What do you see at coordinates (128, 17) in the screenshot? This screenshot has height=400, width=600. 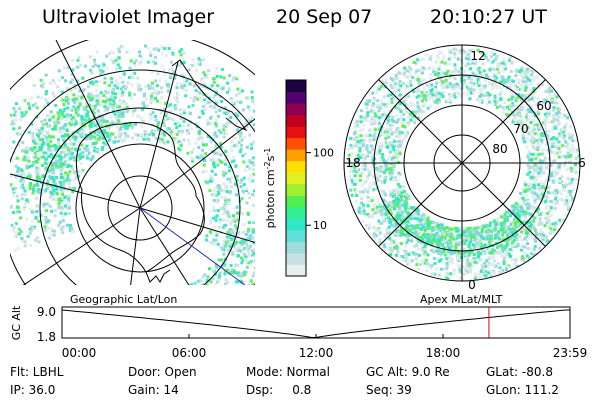 I see `instrument-title: Ultraviolet Imager` at bounding box center [128, 17].